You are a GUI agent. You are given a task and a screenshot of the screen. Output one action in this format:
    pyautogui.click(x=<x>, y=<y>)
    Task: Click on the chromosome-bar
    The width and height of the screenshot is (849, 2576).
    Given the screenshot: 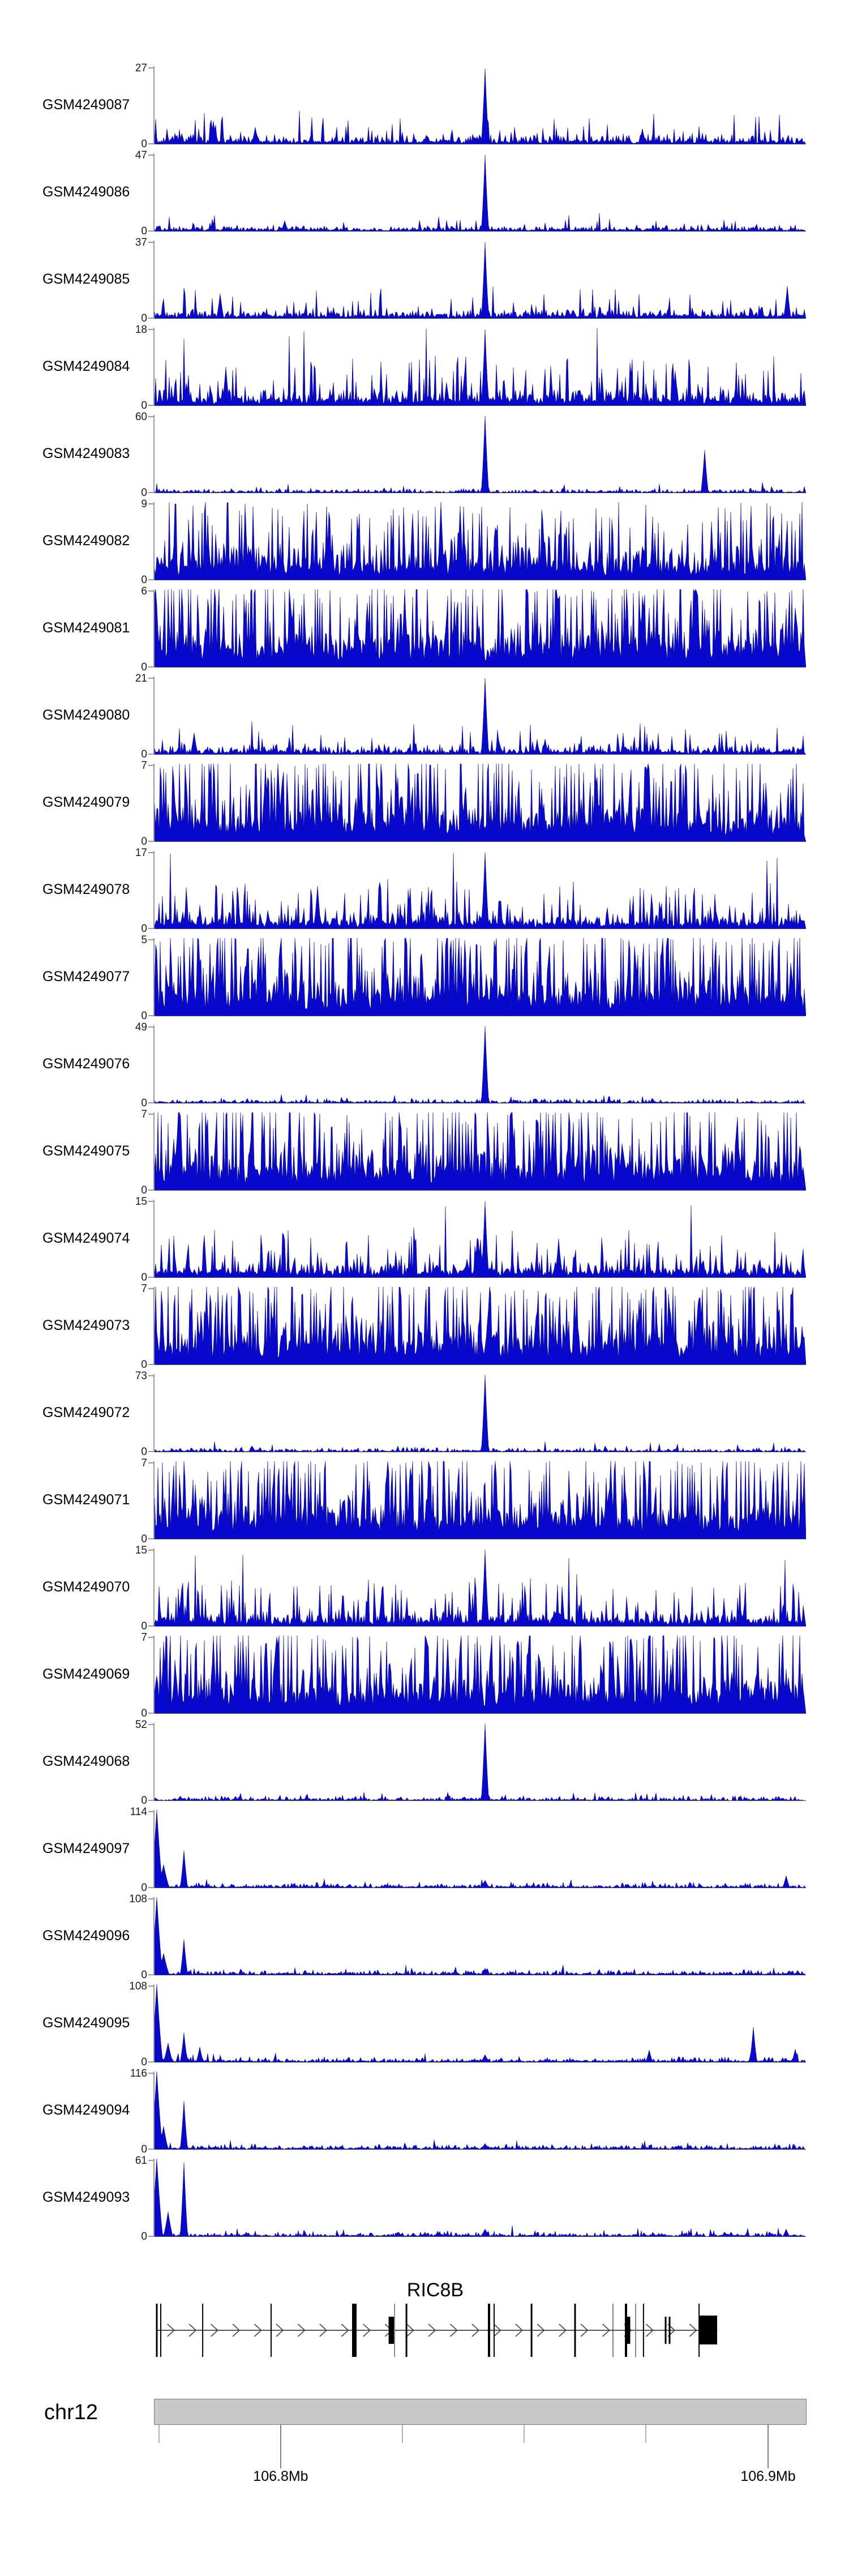 What is the action you would take?
    pyautogui.click(x=480, y=2412)
    